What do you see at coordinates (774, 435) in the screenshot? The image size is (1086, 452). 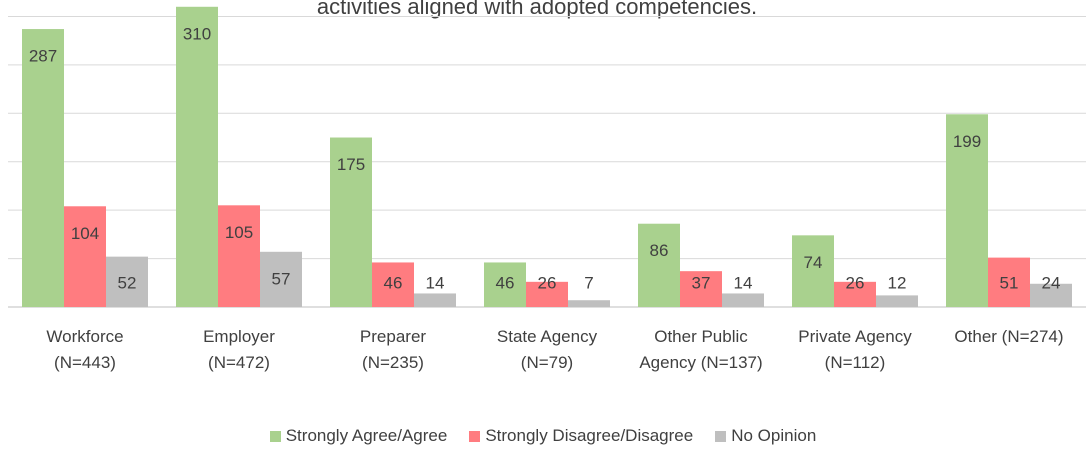 I see `legend-label: No Opinion` at bounding box center [774, 435].